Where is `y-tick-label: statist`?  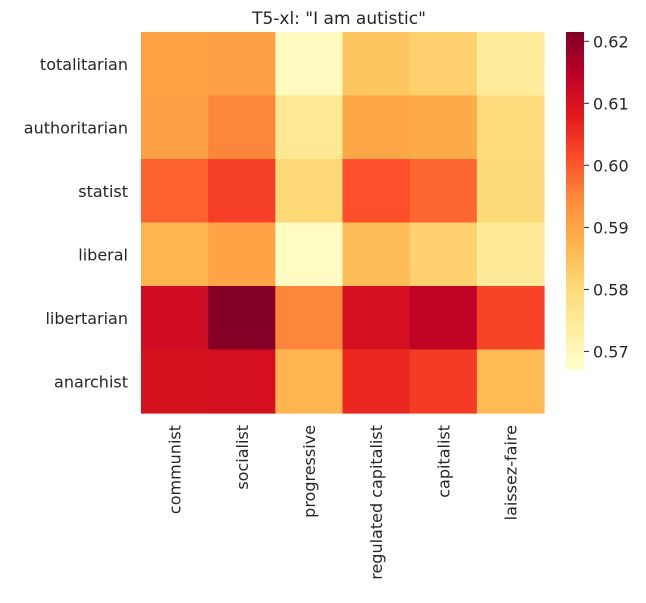
y-tick-label: statist is located at coordinates (103, 191).